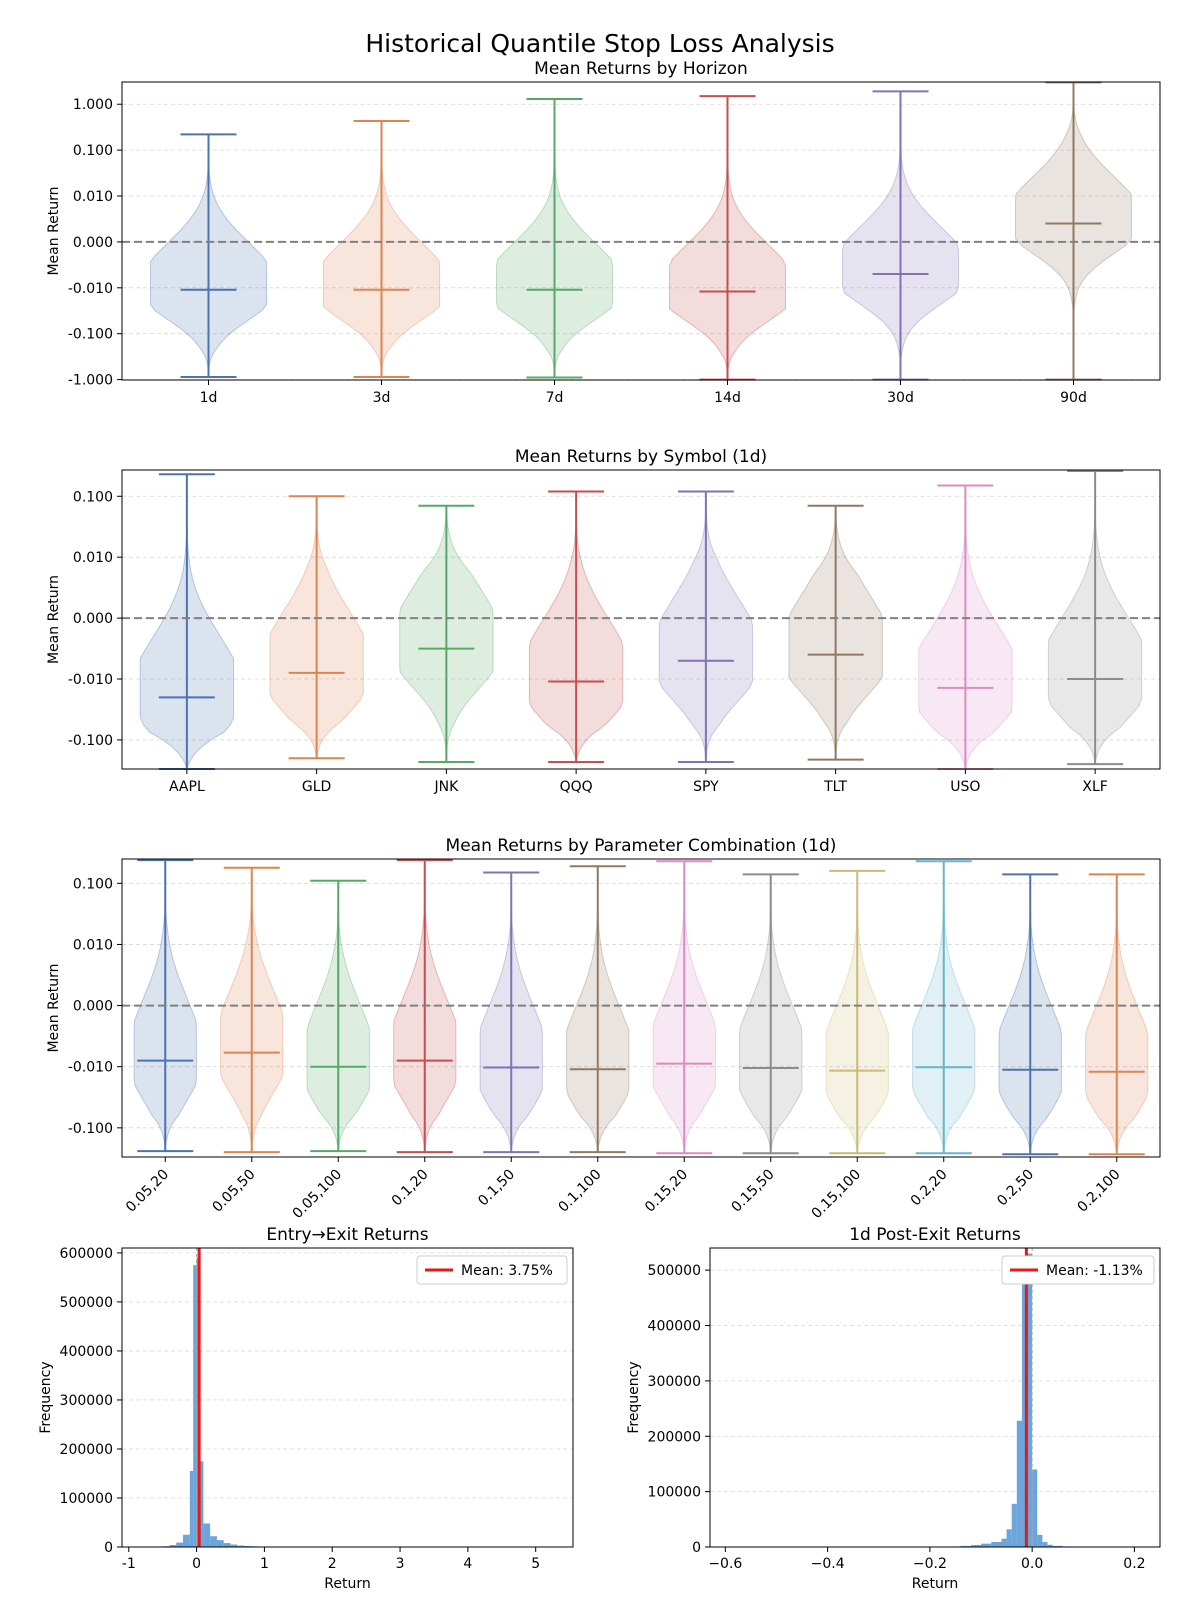 This screenshot has height=1600, width=1200. I want to click on x-tick-label: 1d, so click(209, 398).